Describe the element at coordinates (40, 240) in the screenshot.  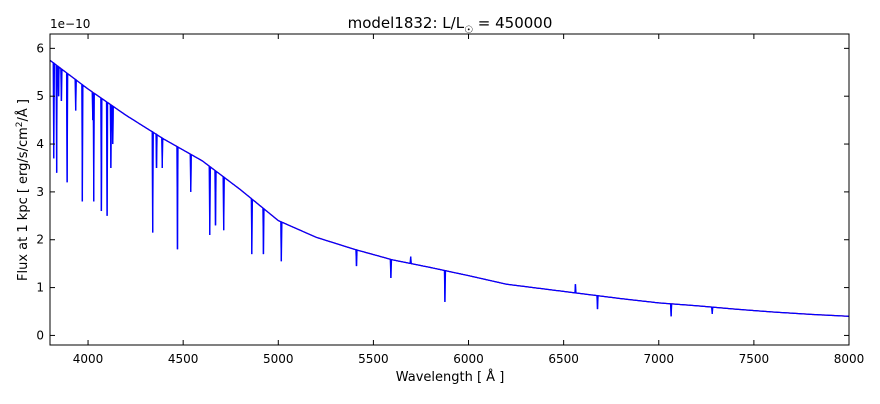
I see `y-tick-label: 2` at that location.